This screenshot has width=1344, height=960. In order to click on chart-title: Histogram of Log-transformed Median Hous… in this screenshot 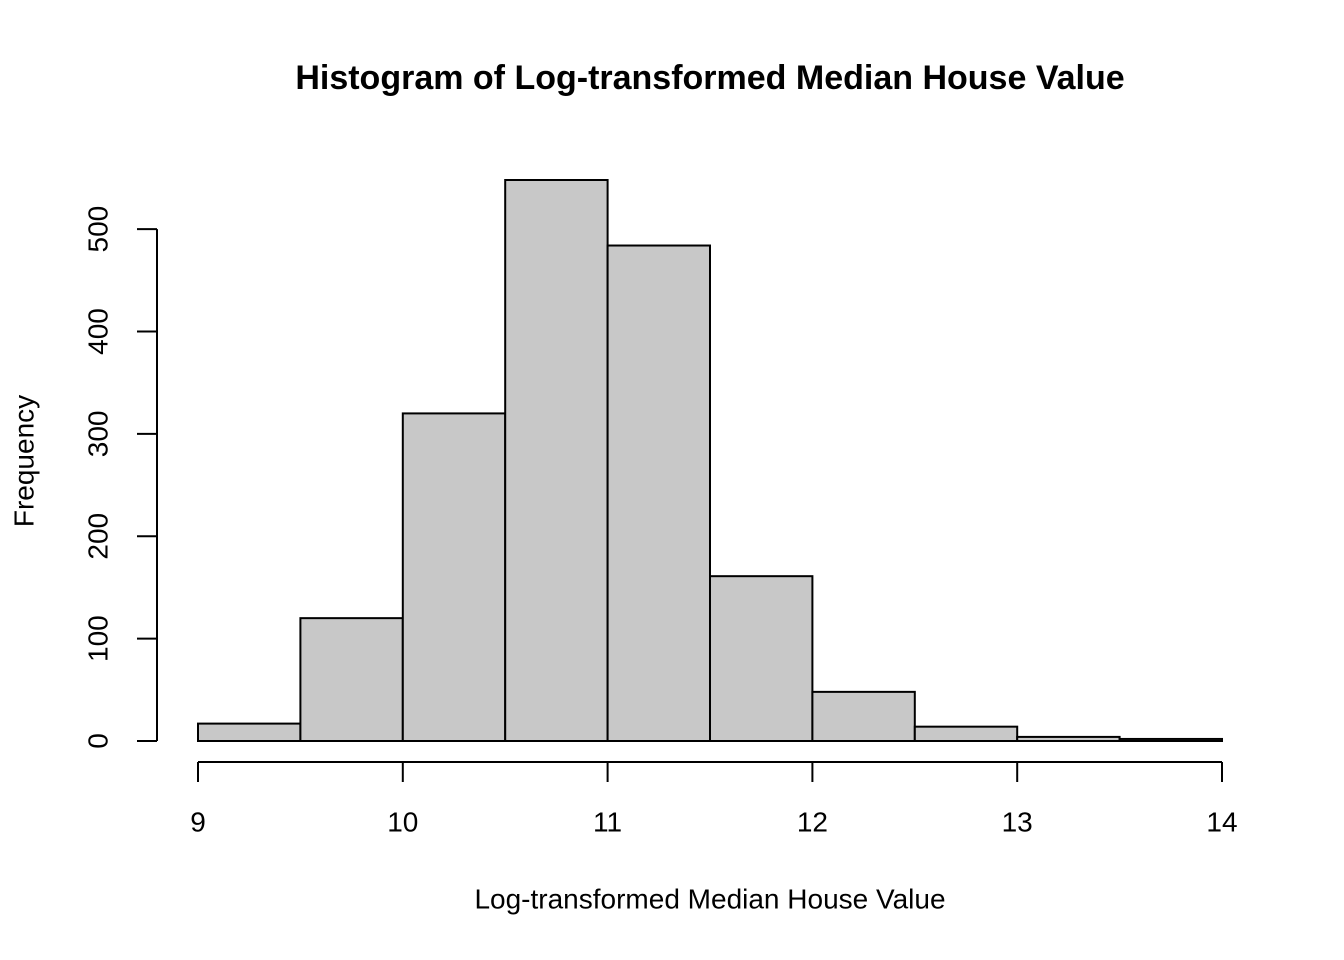, I will do `click(709, 78)`.